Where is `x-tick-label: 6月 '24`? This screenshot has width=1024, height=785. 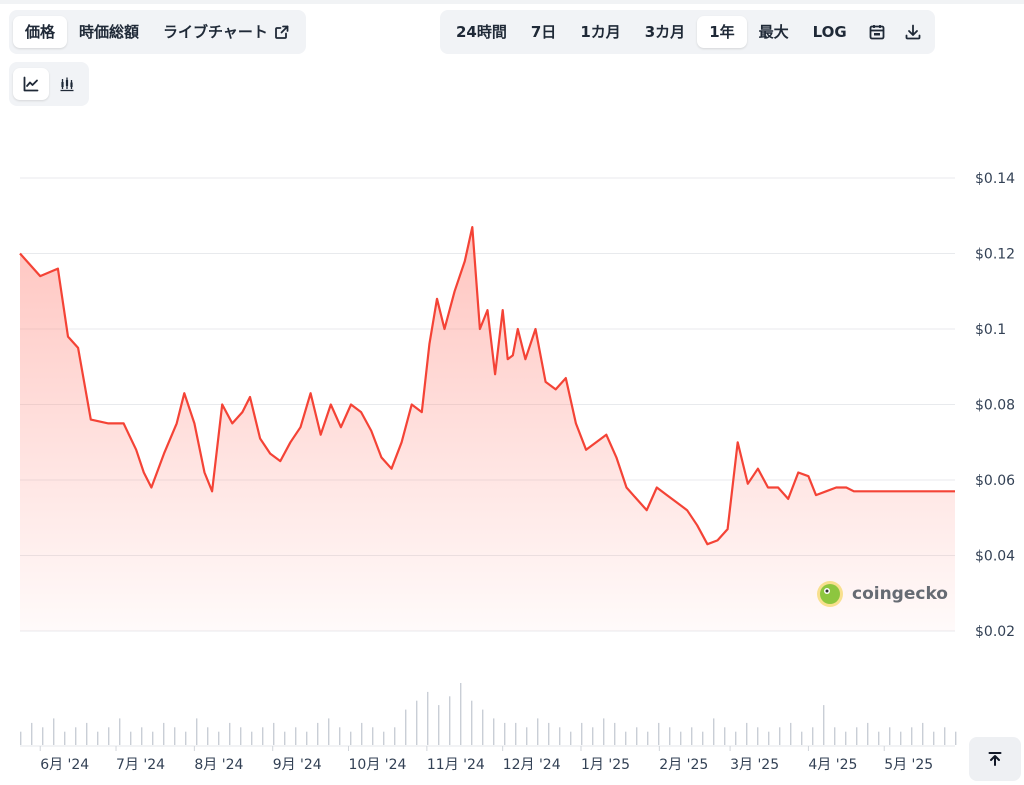
x-tick-label: 6月 '24 is located at coordinates (64, 765).